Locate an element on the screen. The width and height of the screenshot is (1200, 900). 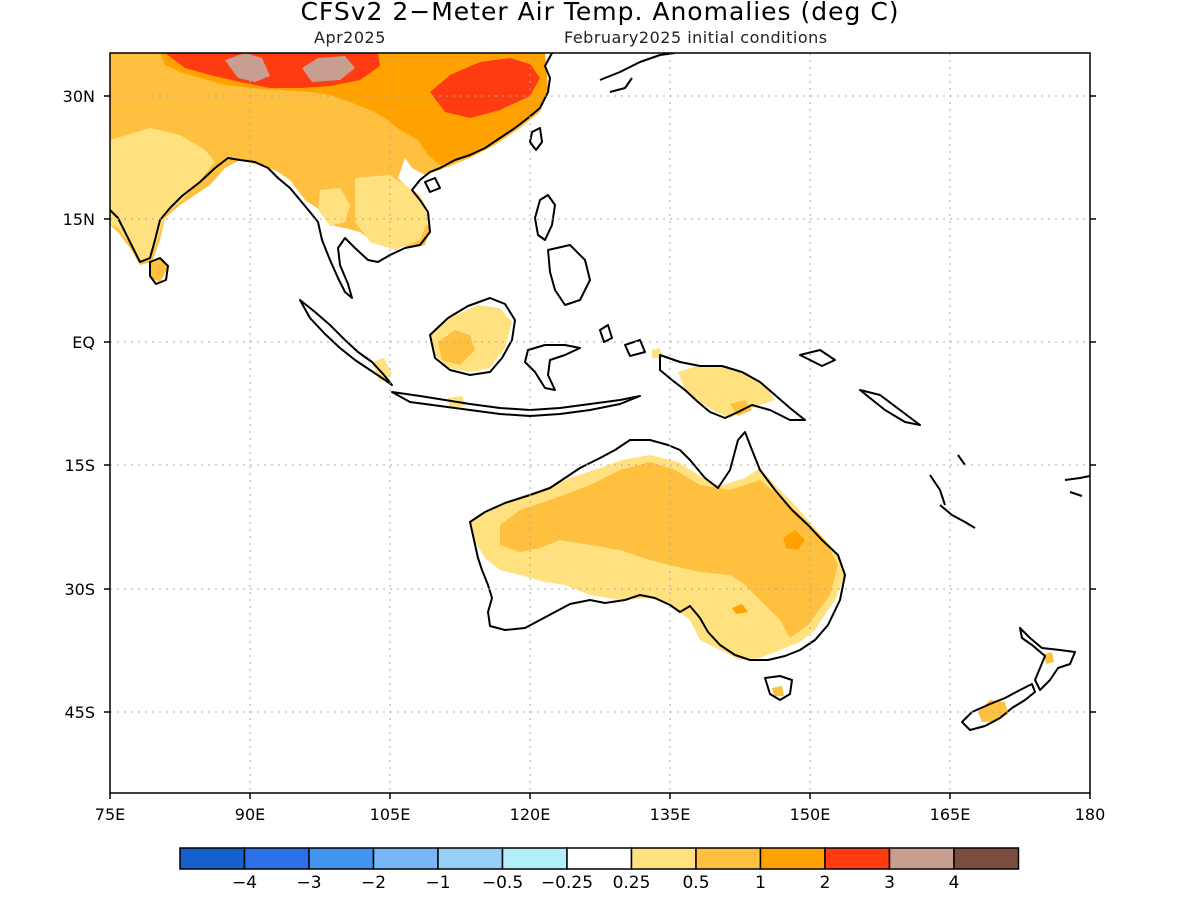
coast-taiwan is located at coordinates (536, 139).